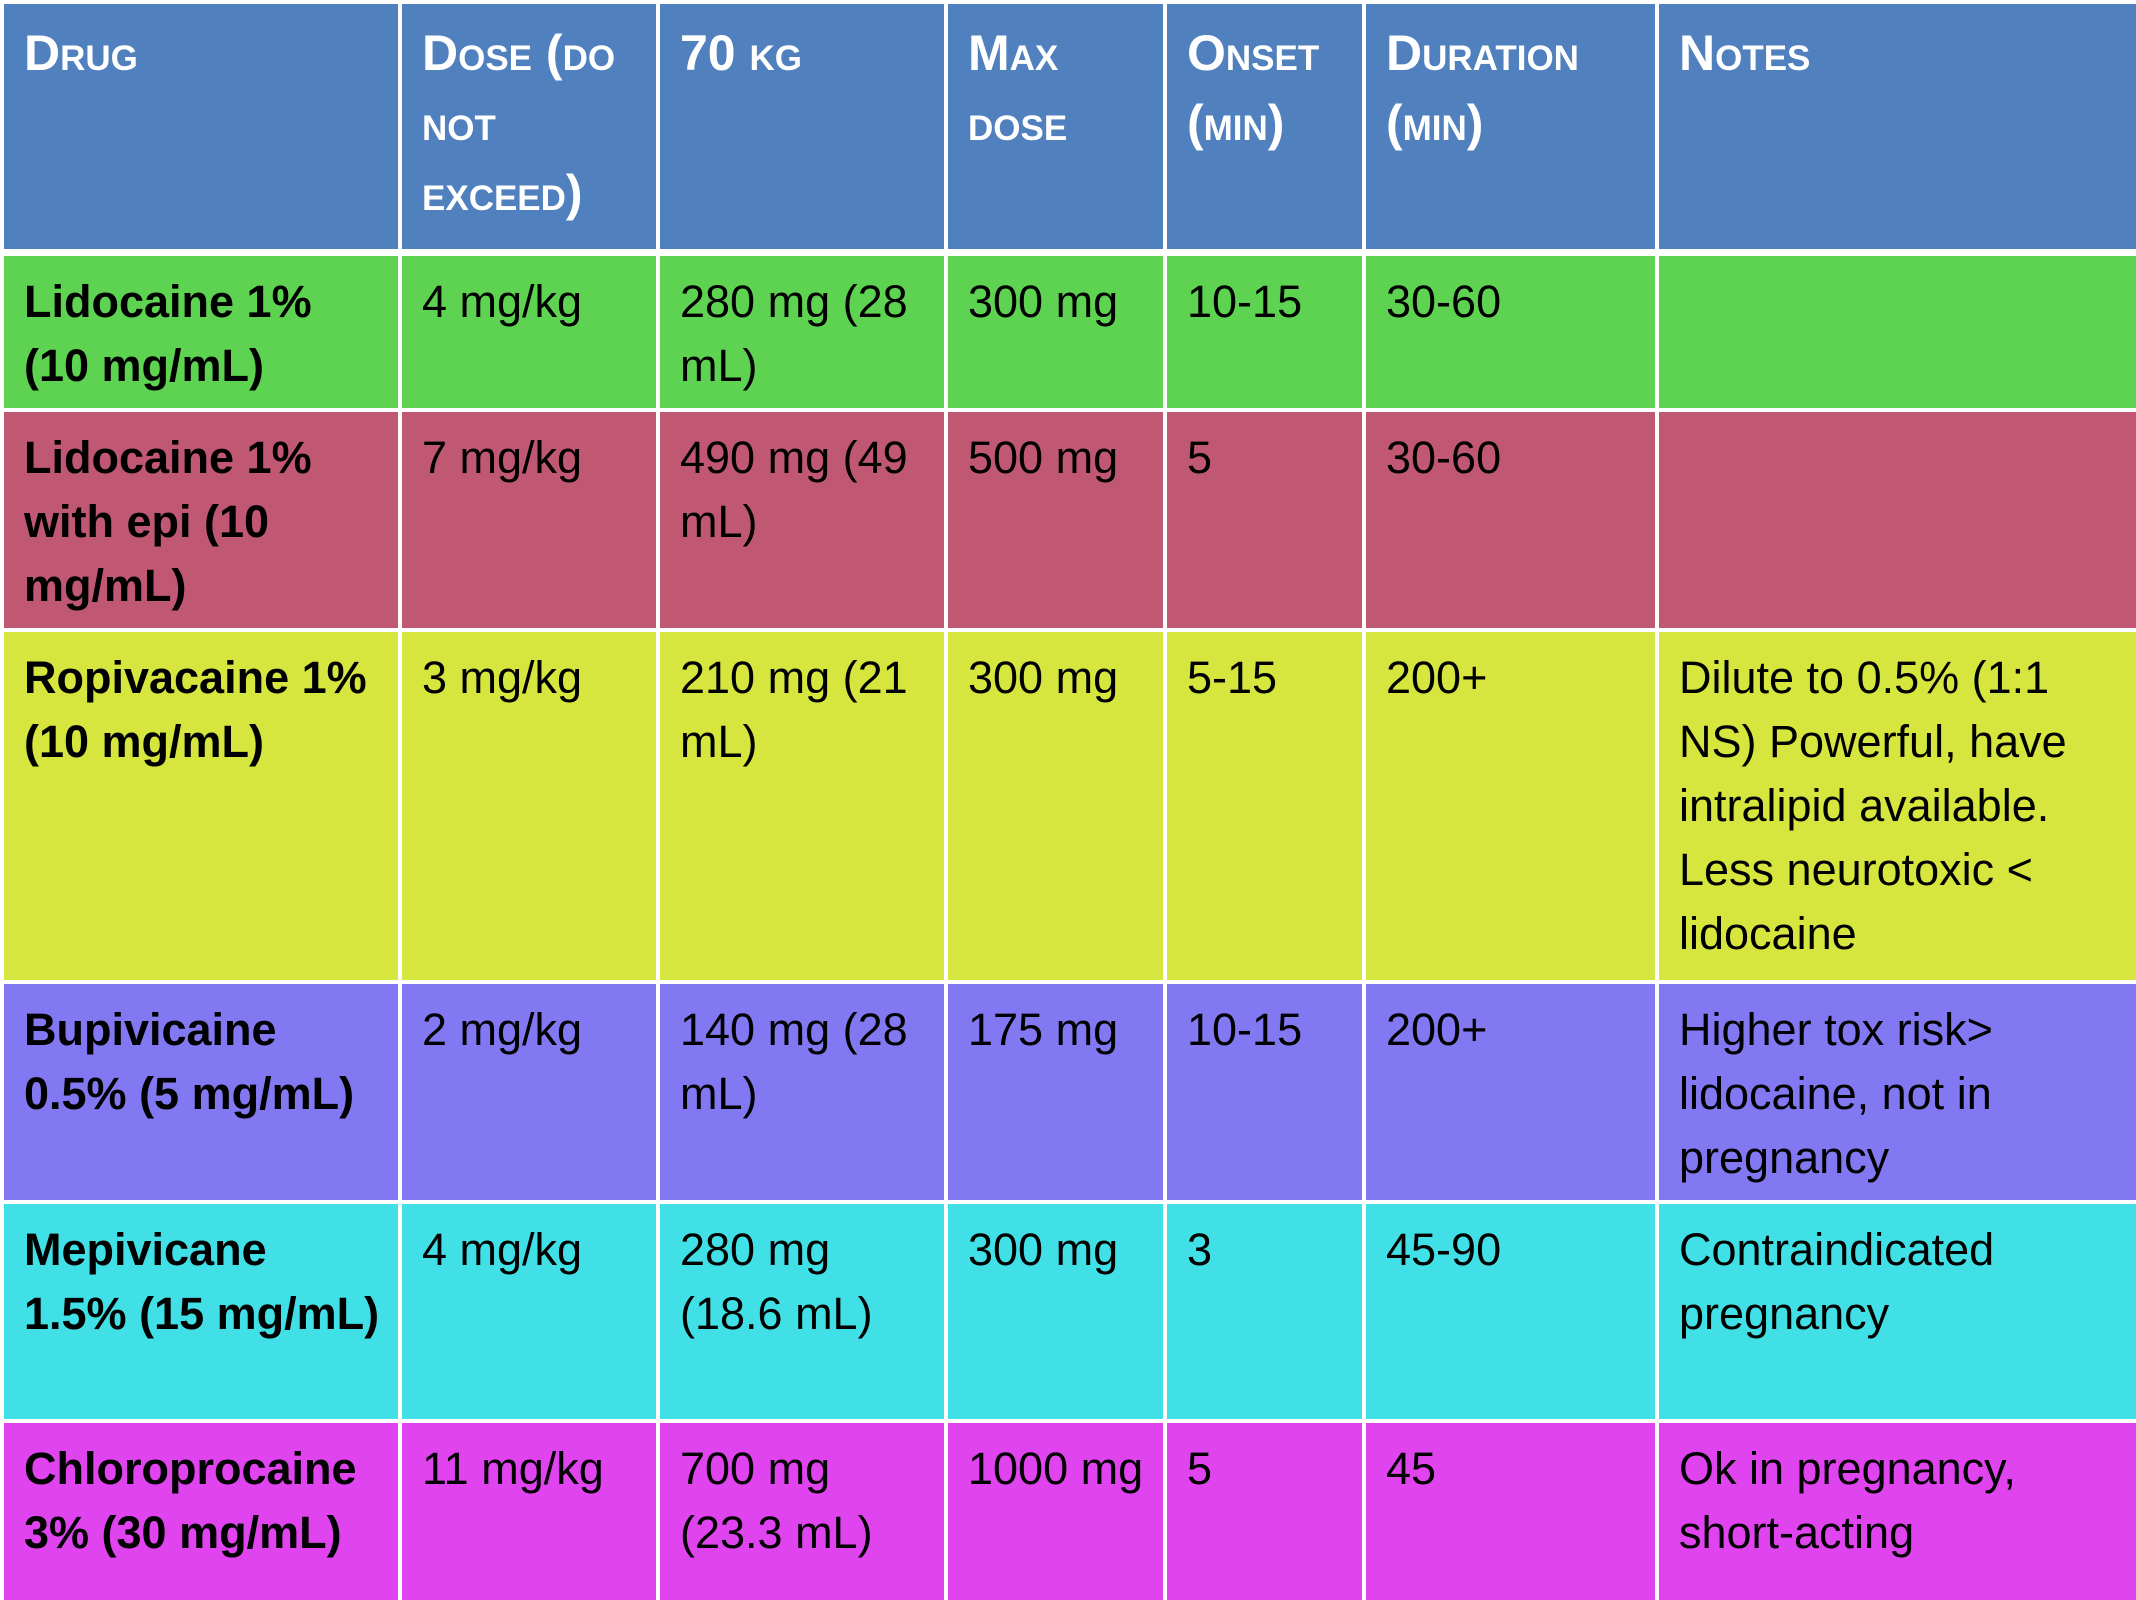 This screenshot has height=1600, width=2136. What do you see at coordinates (201, 1091) in the screenshot?
I see `drug-cell: Bupivicaine 0.5% (5 mg/mL)` at bounding box center [201, 1091].